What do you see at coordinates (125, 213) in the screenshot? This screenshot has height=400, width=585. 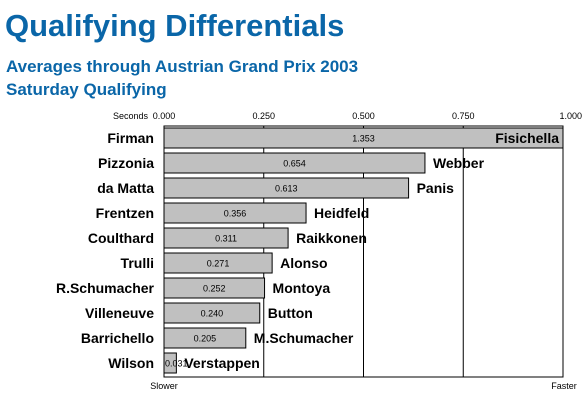 I see `slower-driver-label: Frentzen` at bounding box center [125, 213].